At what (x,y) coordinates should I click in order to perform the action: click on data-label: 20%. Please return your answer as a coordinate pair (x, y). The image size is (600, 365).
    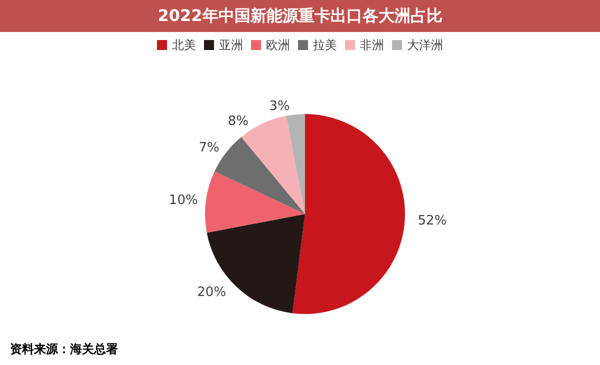
    Looking at the image, I should click on (211, 292).